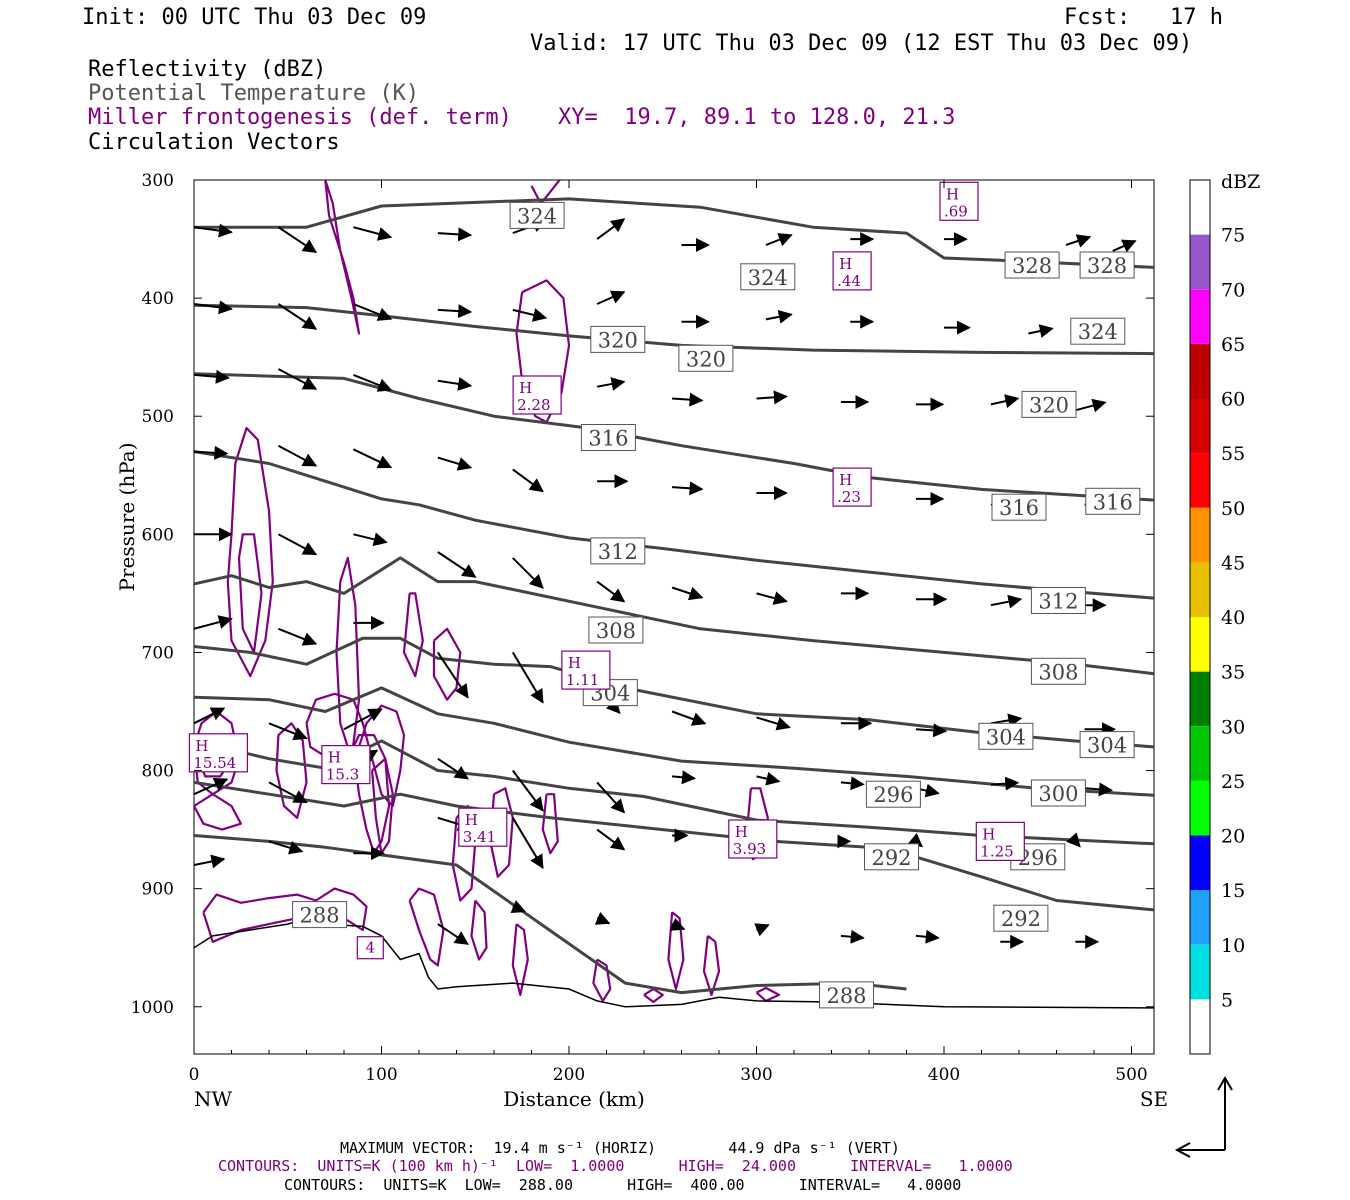 Image resolution: width=1350 pixels, height=1200 pixels. I want to click on theta-label-316: 316, so click(1019, 507).